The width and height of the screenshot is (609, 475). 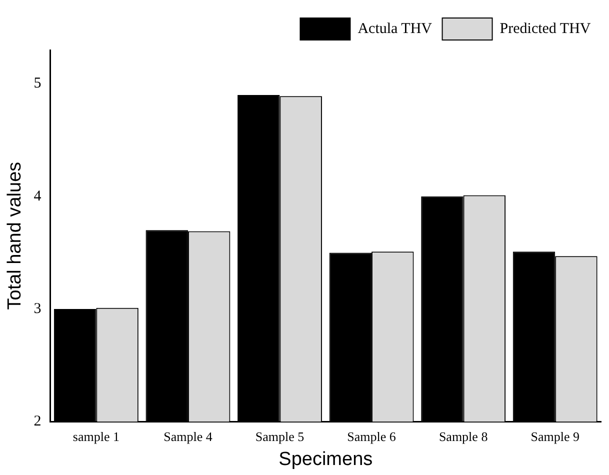 What do you see at coordinates (325, 459) in the screenshot?
I see `x-axis-title: Specimens` at bounding box center [325, 459].